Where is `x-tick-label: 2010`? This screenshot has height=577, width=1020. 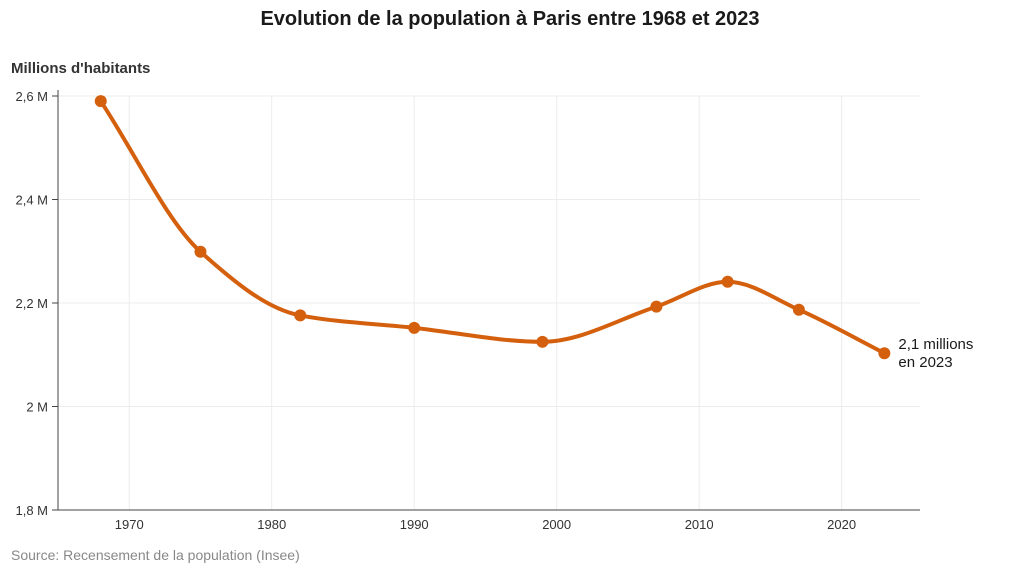 x-tick-label: 2010 is located at coordinates (699, 524).